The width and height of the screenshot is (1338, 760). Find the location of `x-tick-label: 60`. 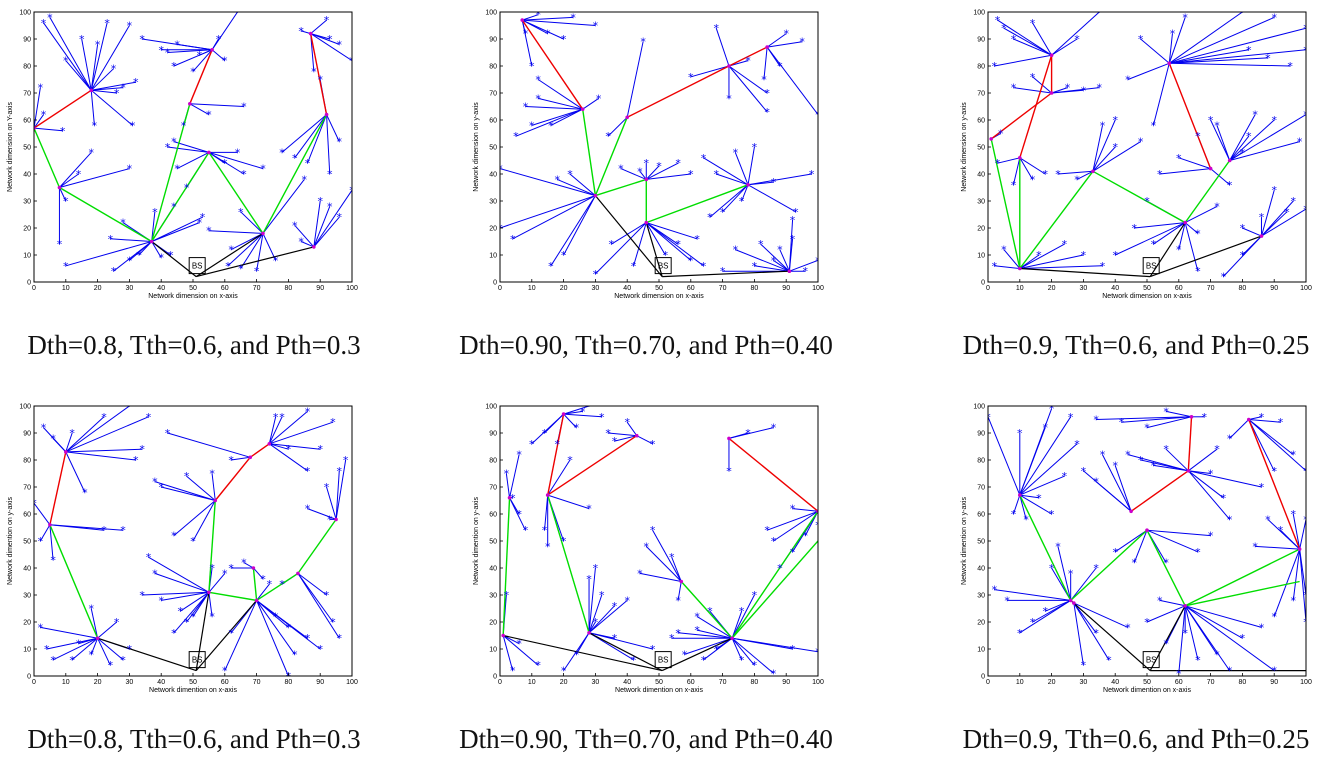

x-tick-label: 60 is located at coordinates (691, 682).